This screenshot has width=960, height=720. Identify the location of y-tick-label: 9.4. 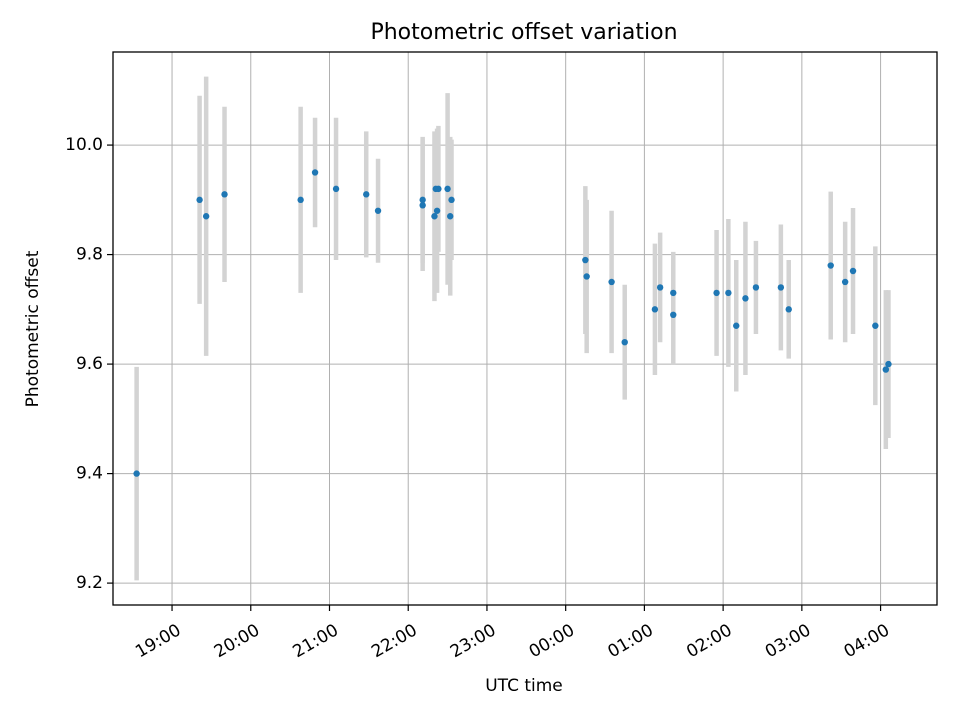
(89, 474).